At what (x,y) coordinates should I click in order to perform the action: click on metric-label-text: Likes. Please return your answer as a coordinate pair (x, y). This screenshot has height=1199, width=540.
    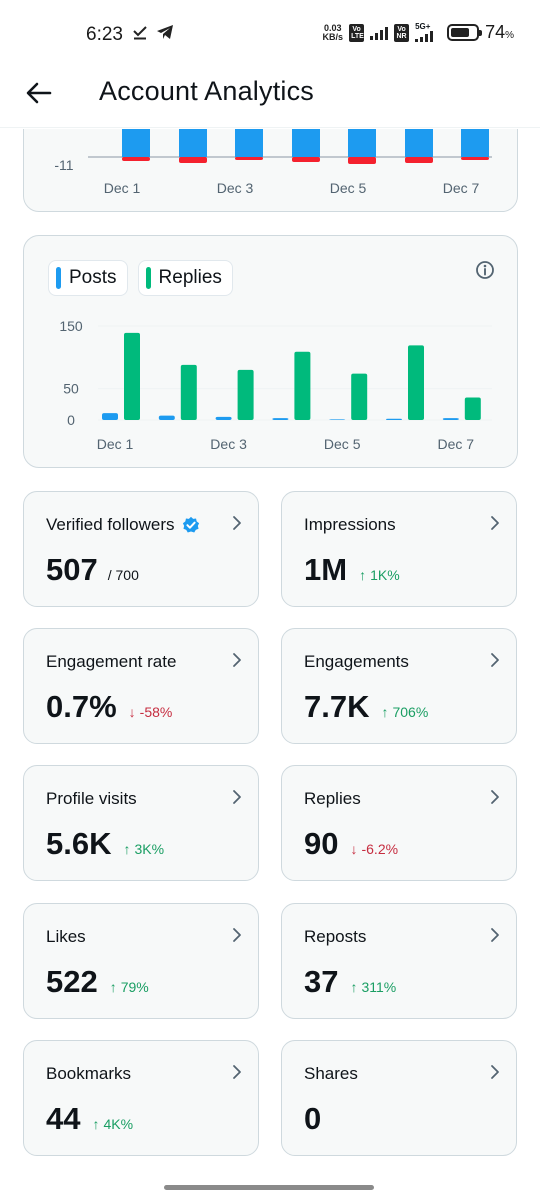
    Looking at the image, I should click on (66, 936).